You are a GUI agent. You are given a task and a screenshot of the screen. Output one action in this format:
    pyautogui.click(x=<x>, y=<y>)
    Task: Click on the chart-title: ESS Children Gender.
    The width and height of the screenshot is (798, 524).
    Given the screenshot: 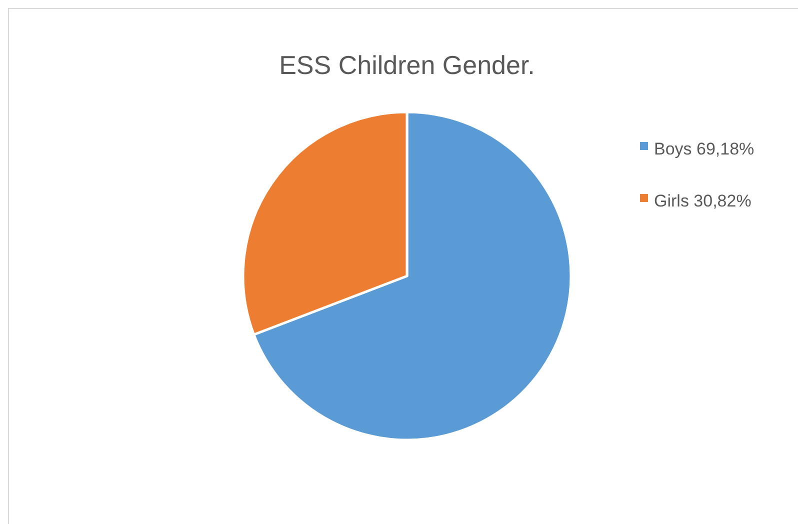 What is the action you would take?
    pyautogui.click(x=407, y=65)
    